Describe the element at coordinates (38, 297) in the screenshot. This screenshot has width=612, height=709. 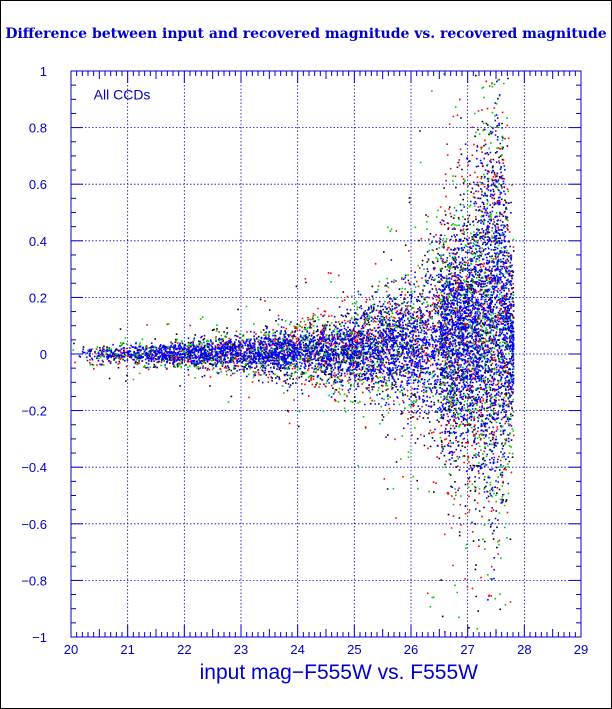
I see `y-tick-label: 0.2` at that location.